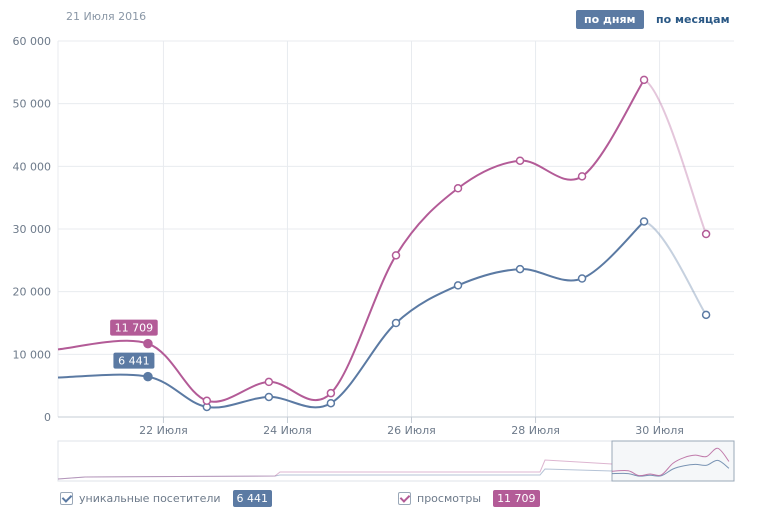  I want to click on y-tick-label: 10 000, so click(32, 354).